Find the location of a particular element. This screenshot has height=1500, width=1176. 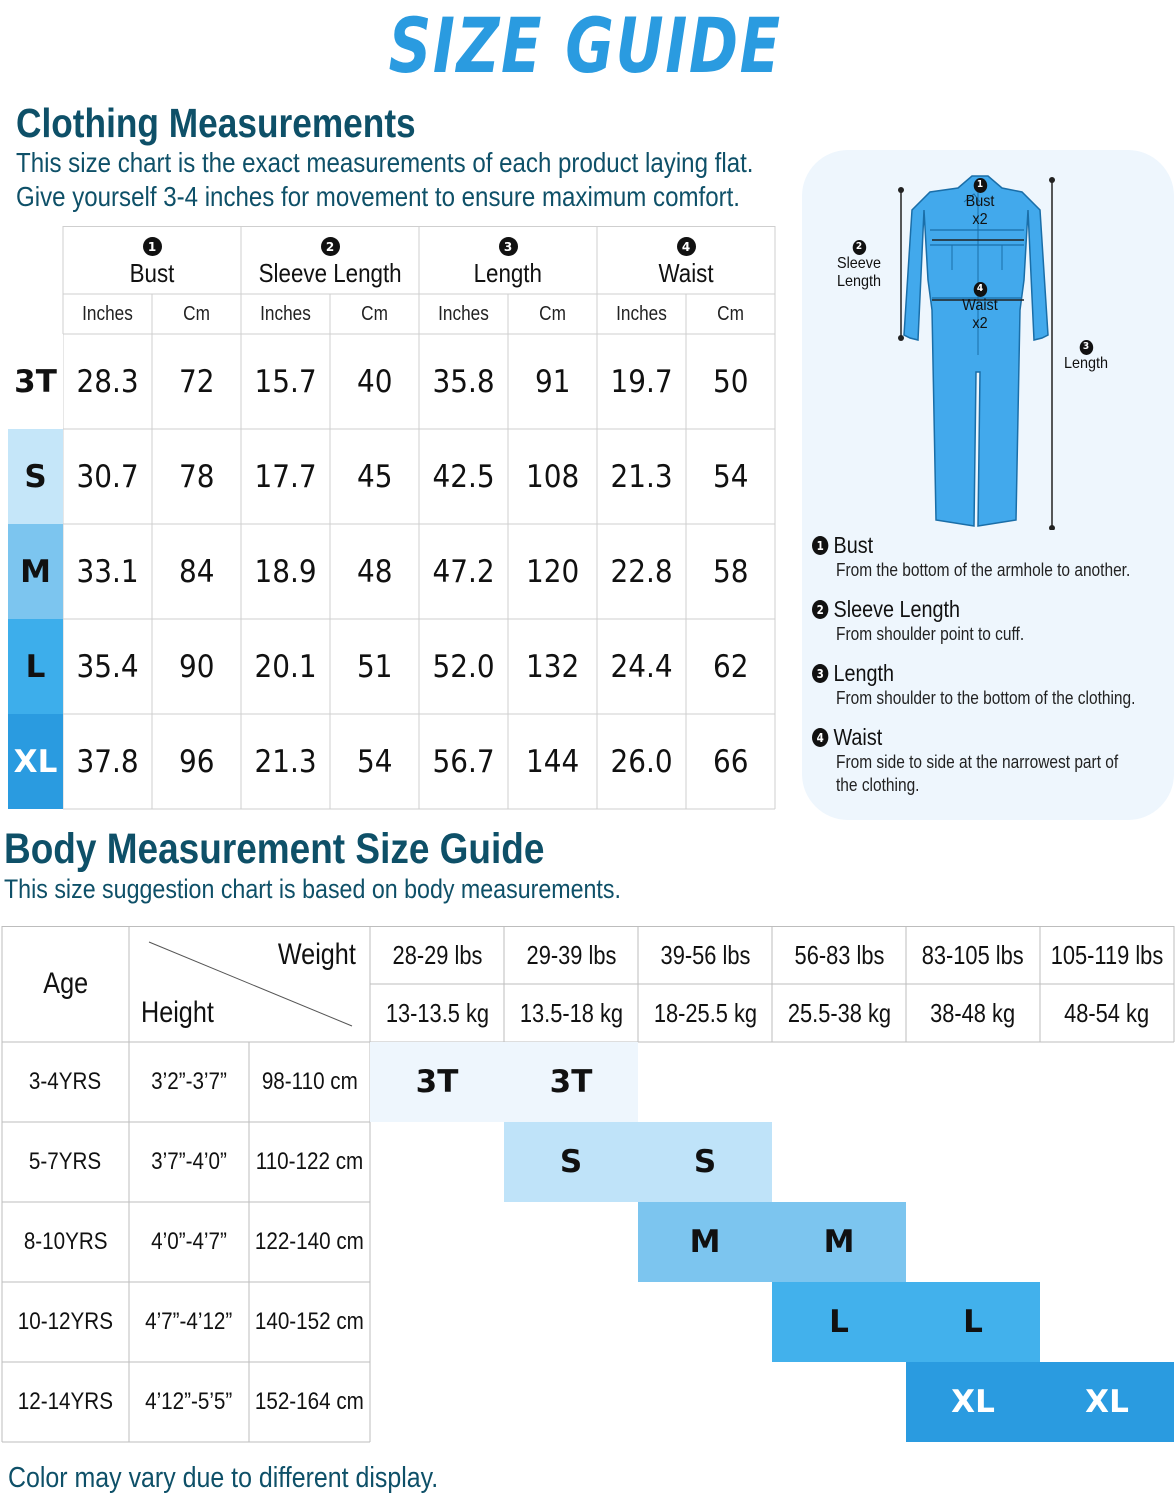

table-cell: 66 is located at coordinates (730, 761).